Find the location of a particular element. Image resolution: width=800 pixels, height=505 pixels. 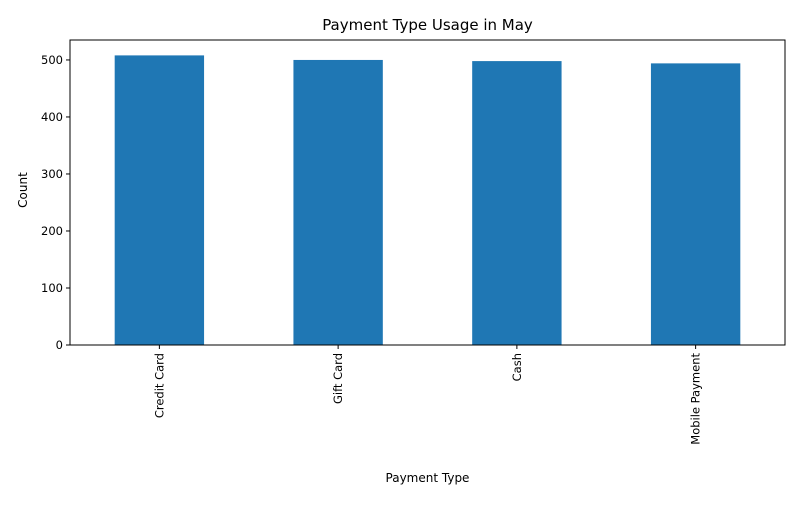

x-axis-label: Payment Type is located at coordinates (428, 478).